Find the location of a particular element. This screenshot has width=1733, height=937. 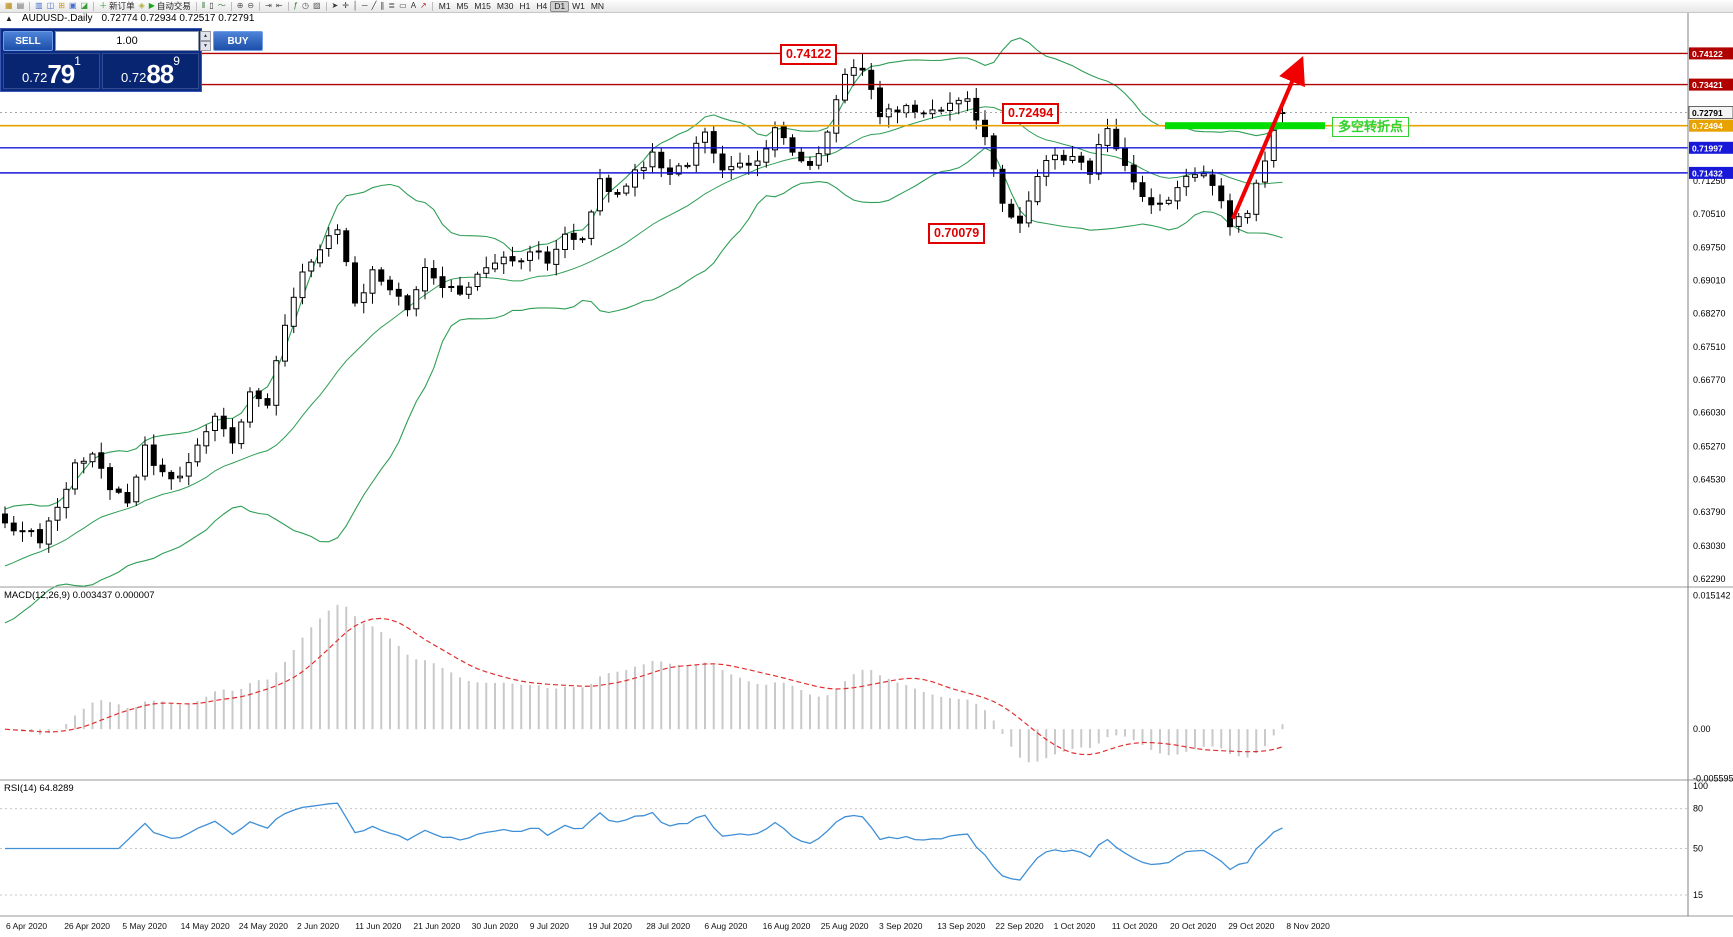

crosshair-icon: ✛ is located at coordinates (345, 6).